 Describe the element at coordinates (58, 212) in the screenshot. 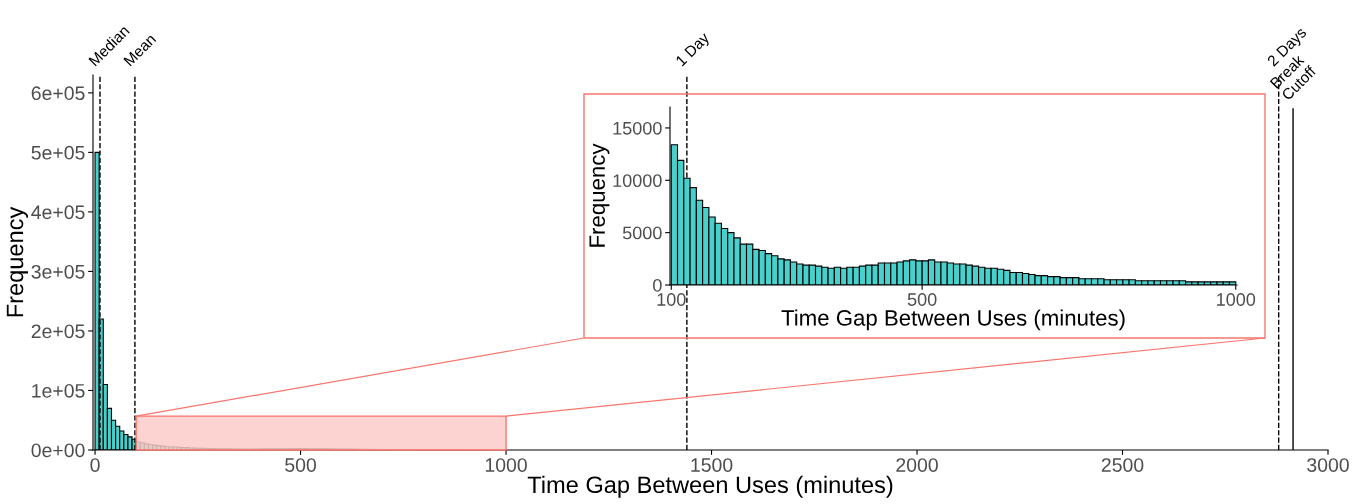

I see `y-tick-label: 4e+05` at that location.